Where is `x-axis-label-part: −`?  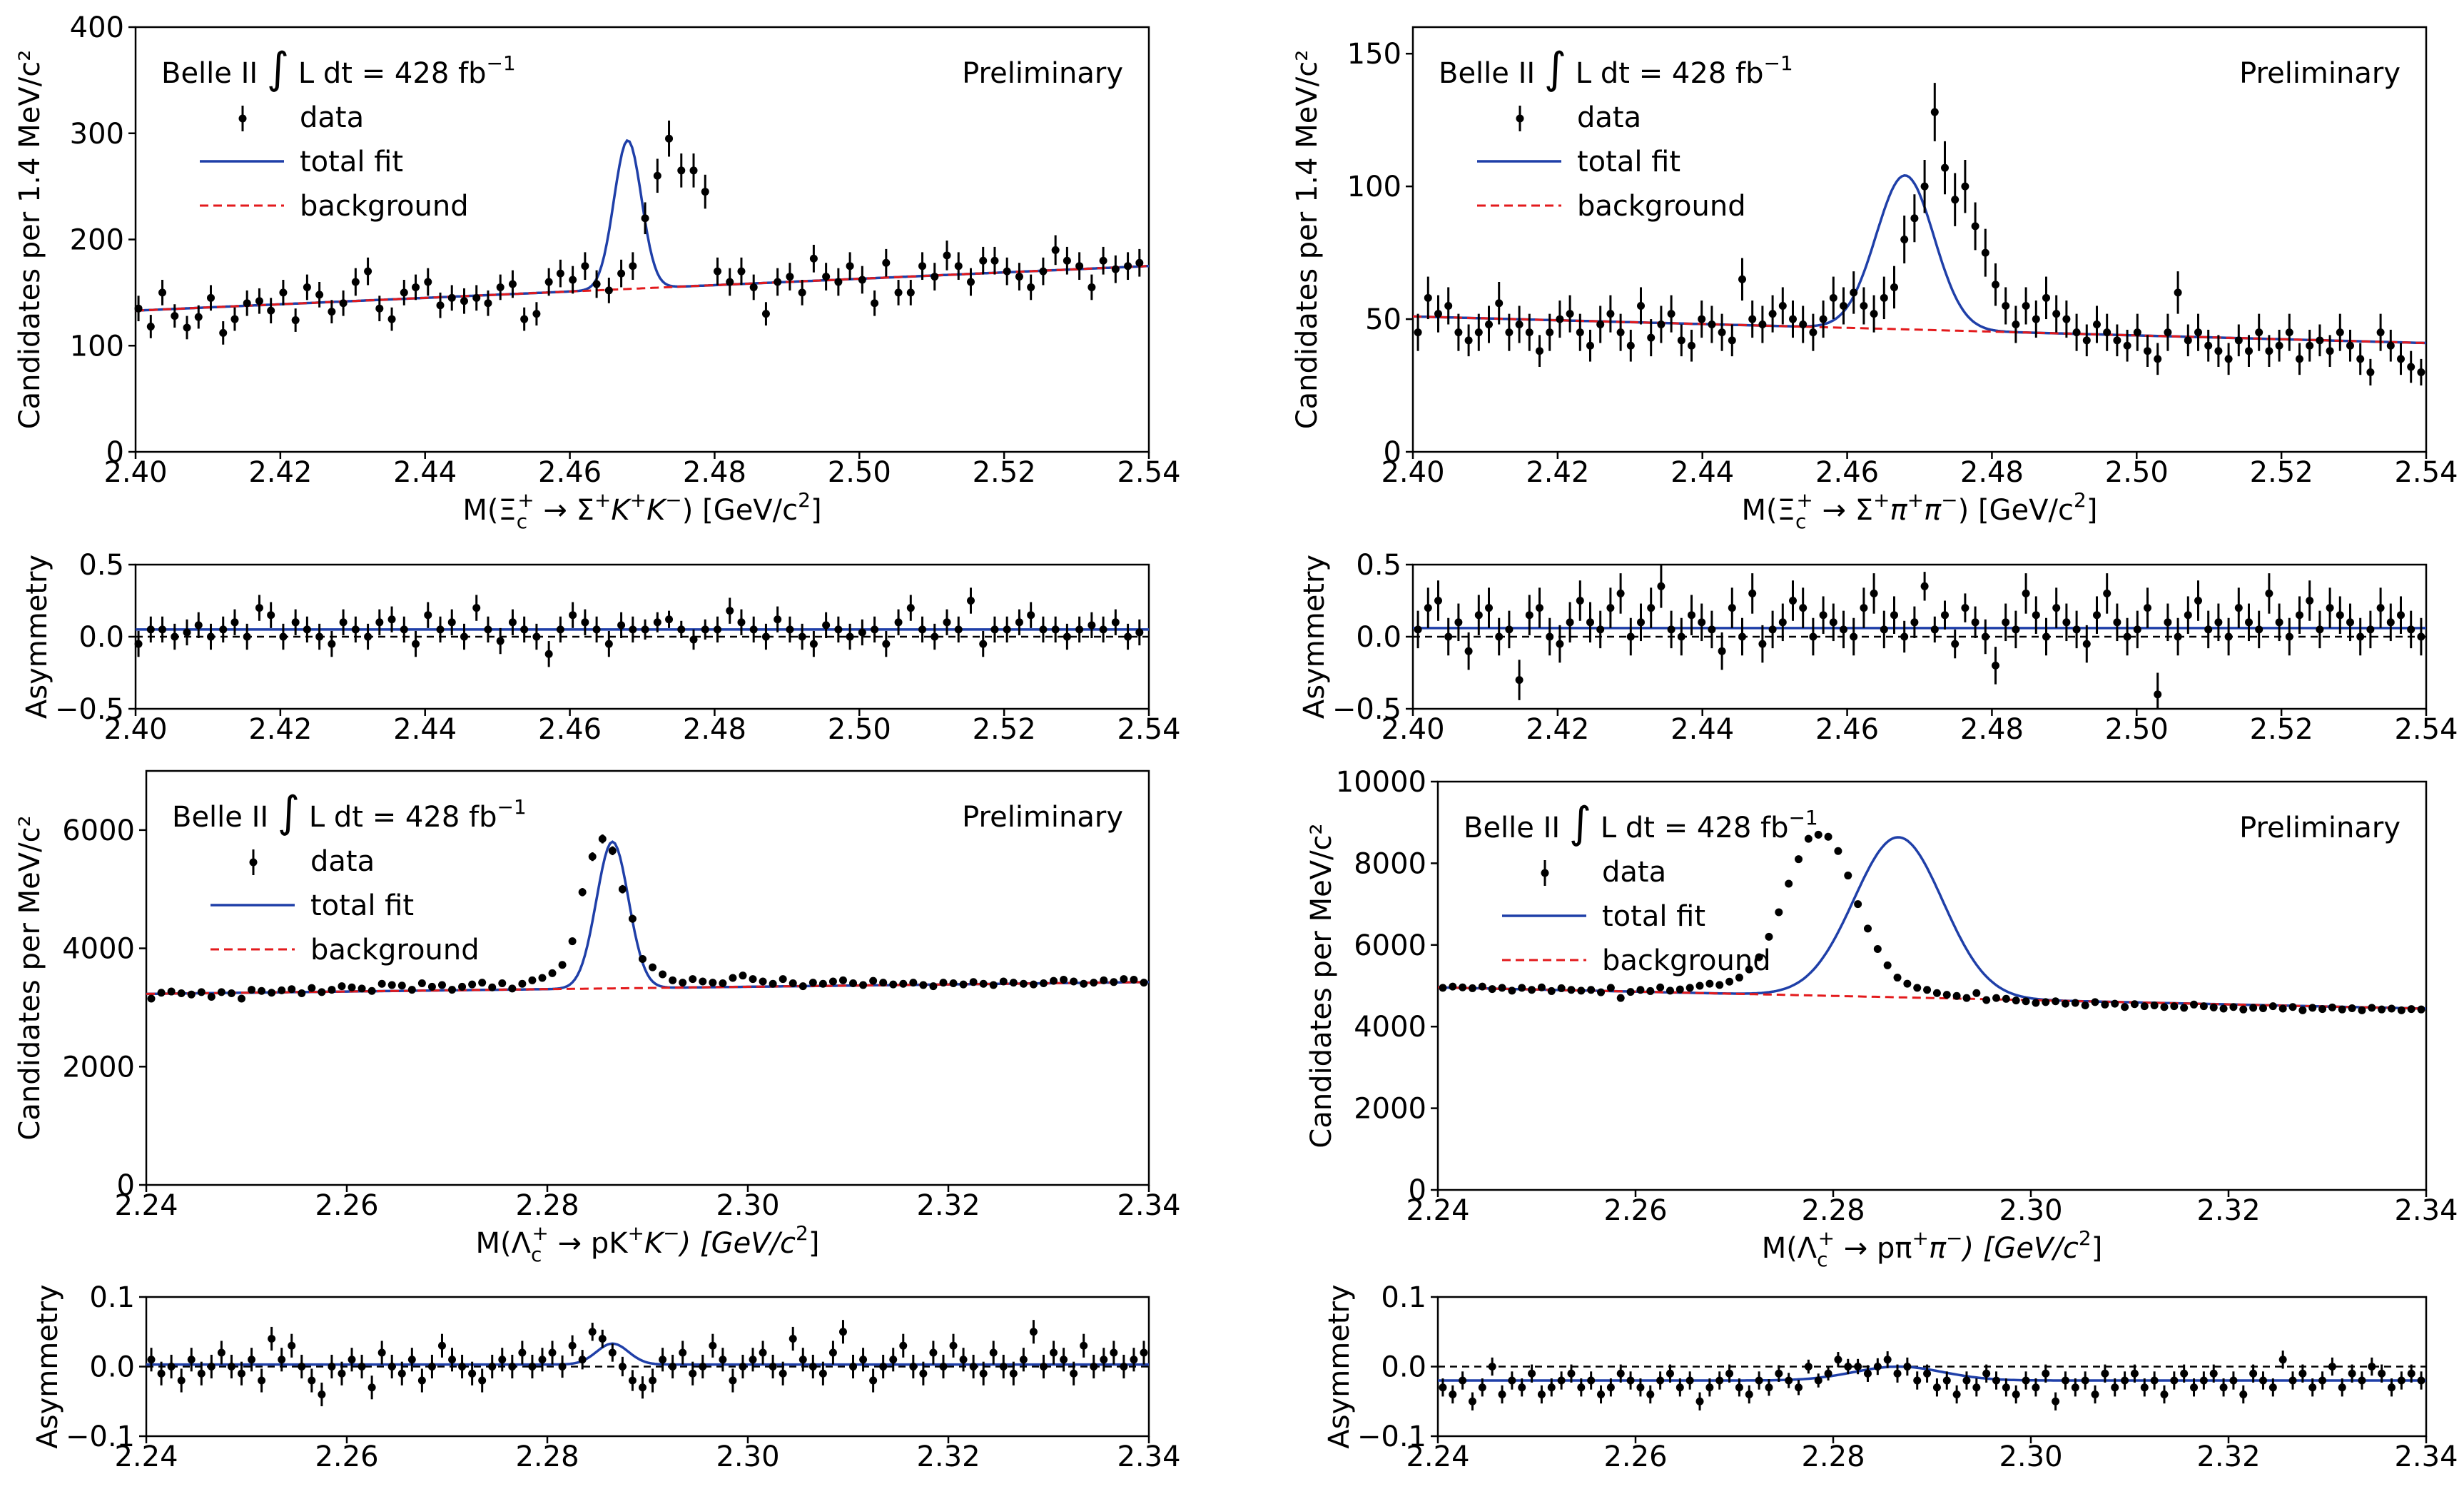 x-axis-label-part: − is located at coordinates (671, 1233).